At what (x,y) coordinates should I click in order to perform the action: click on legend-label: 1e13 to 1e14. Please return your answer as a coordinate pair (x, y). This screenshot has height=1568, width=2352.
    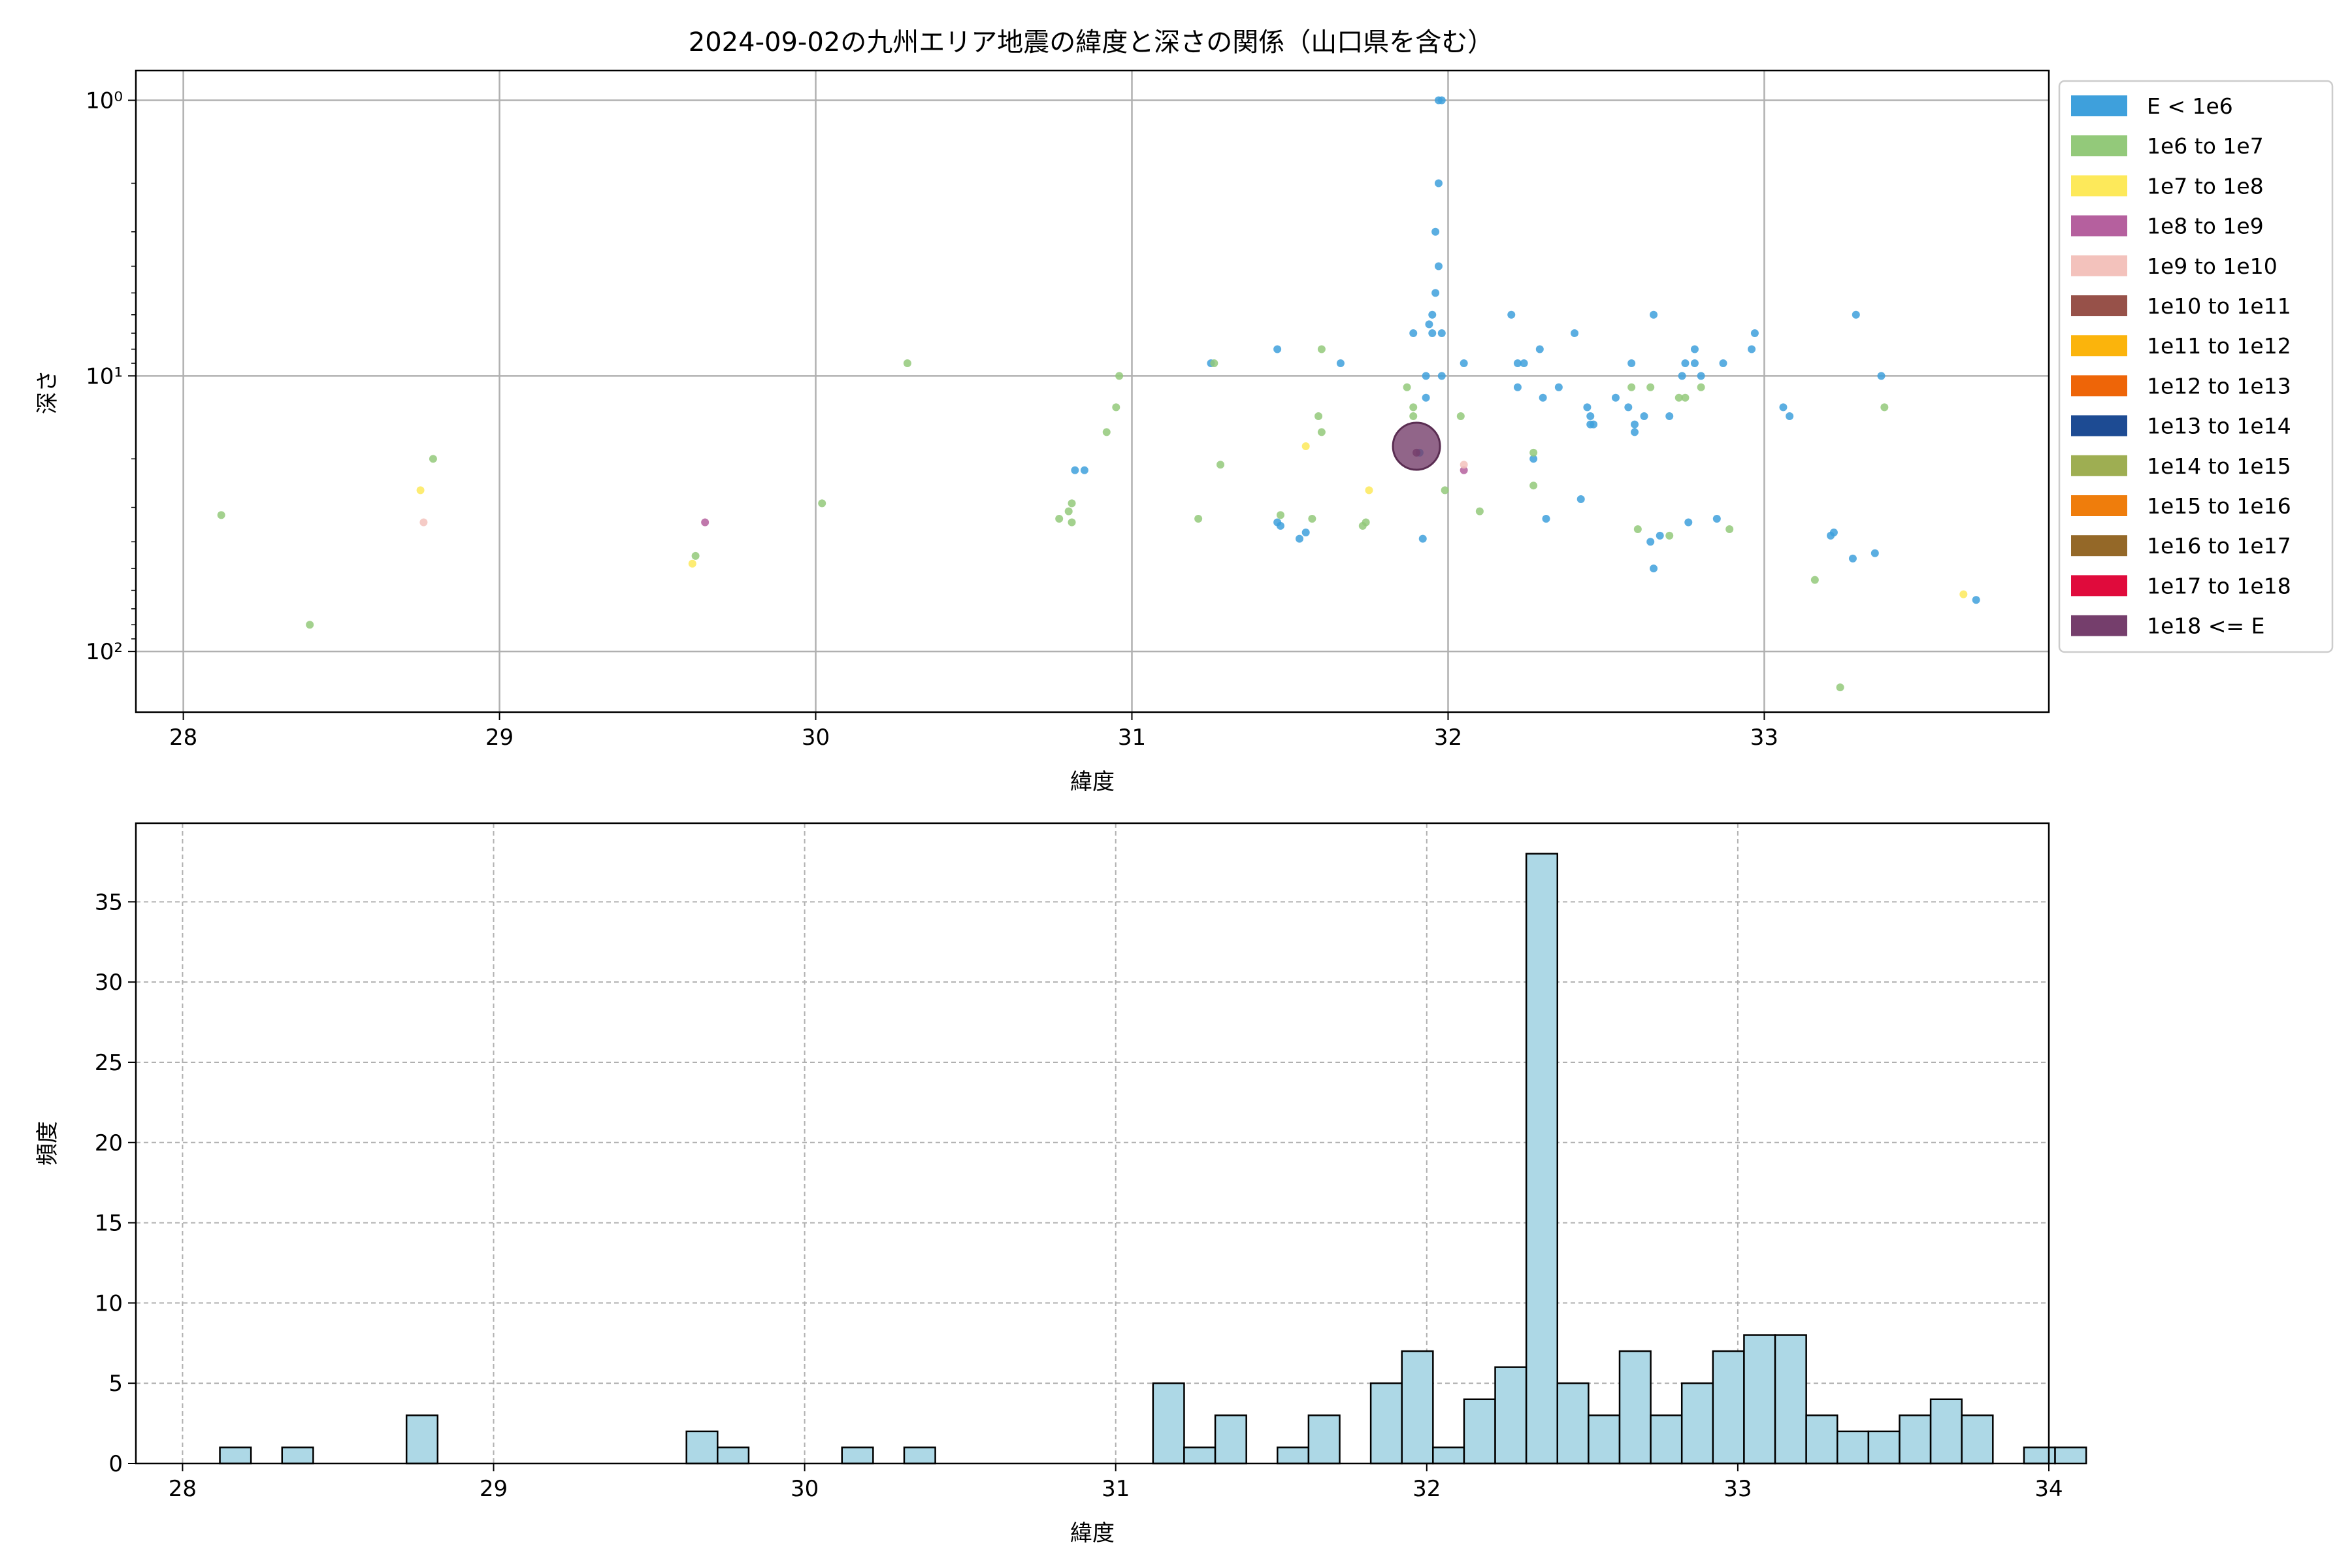
    Looking at the image, I should click on (2219, 426).